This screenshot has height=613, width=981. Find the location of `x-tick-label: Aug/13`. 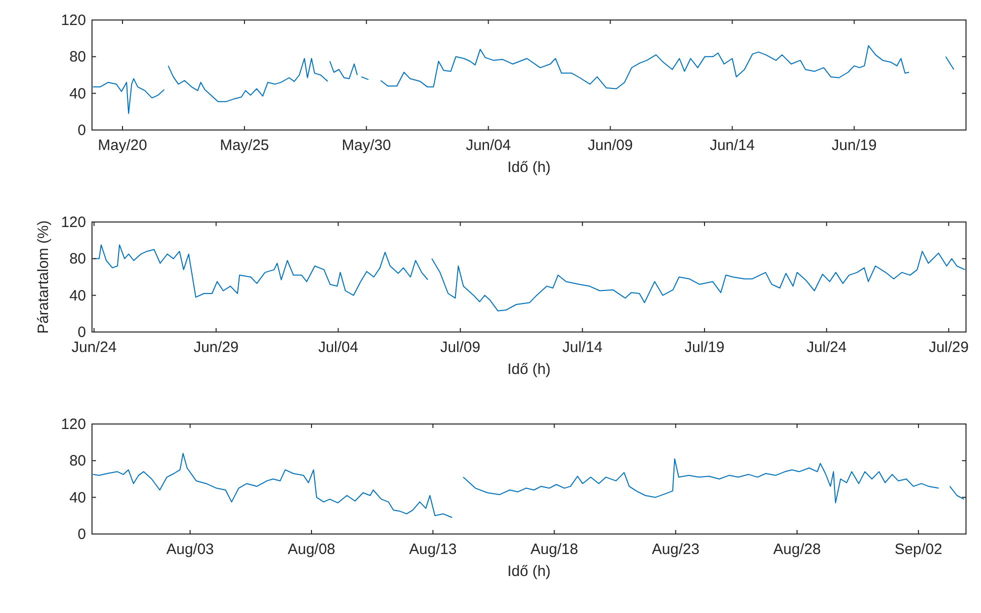

x-tick-label: Aug/13 is located at coordinates (433, 549).